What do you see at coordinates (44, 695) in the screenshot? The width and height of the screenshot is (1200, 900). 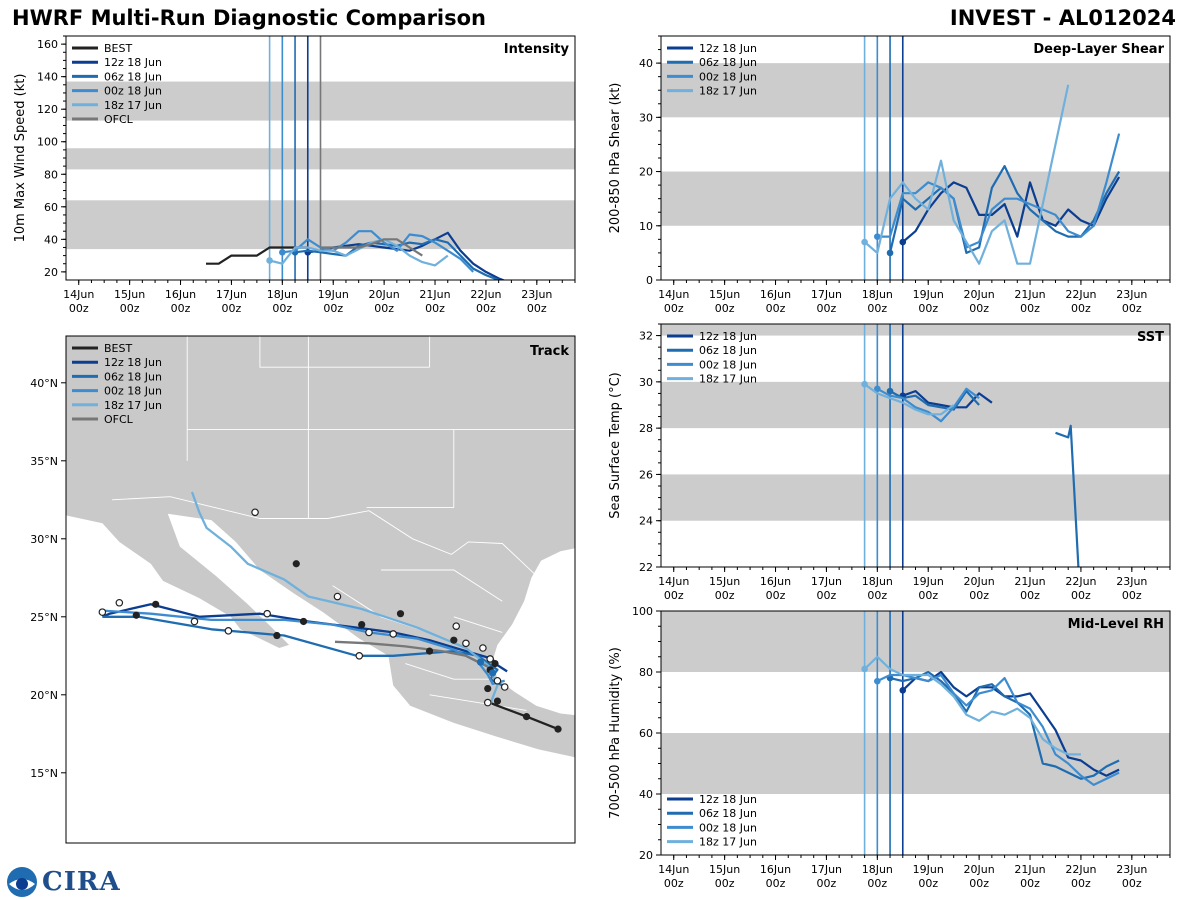 I see `y-tick-label: 20°N` at bounding box center [44, 695].